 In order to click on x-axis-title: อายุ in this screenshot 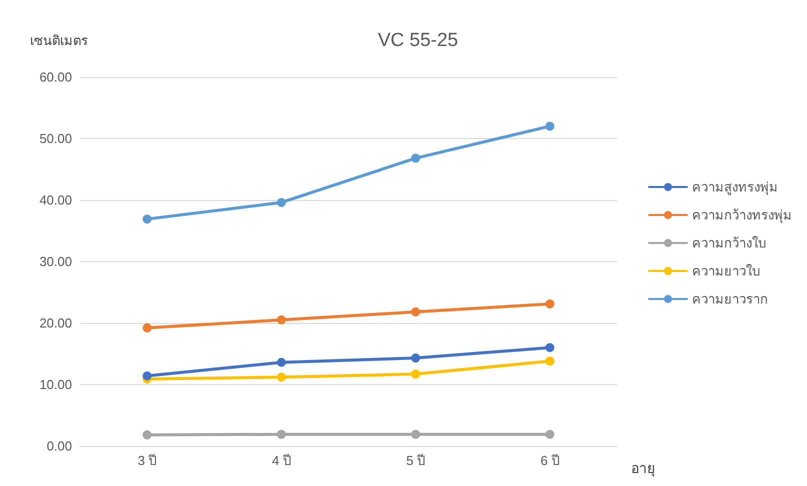, I will do `click(643, 468)`.